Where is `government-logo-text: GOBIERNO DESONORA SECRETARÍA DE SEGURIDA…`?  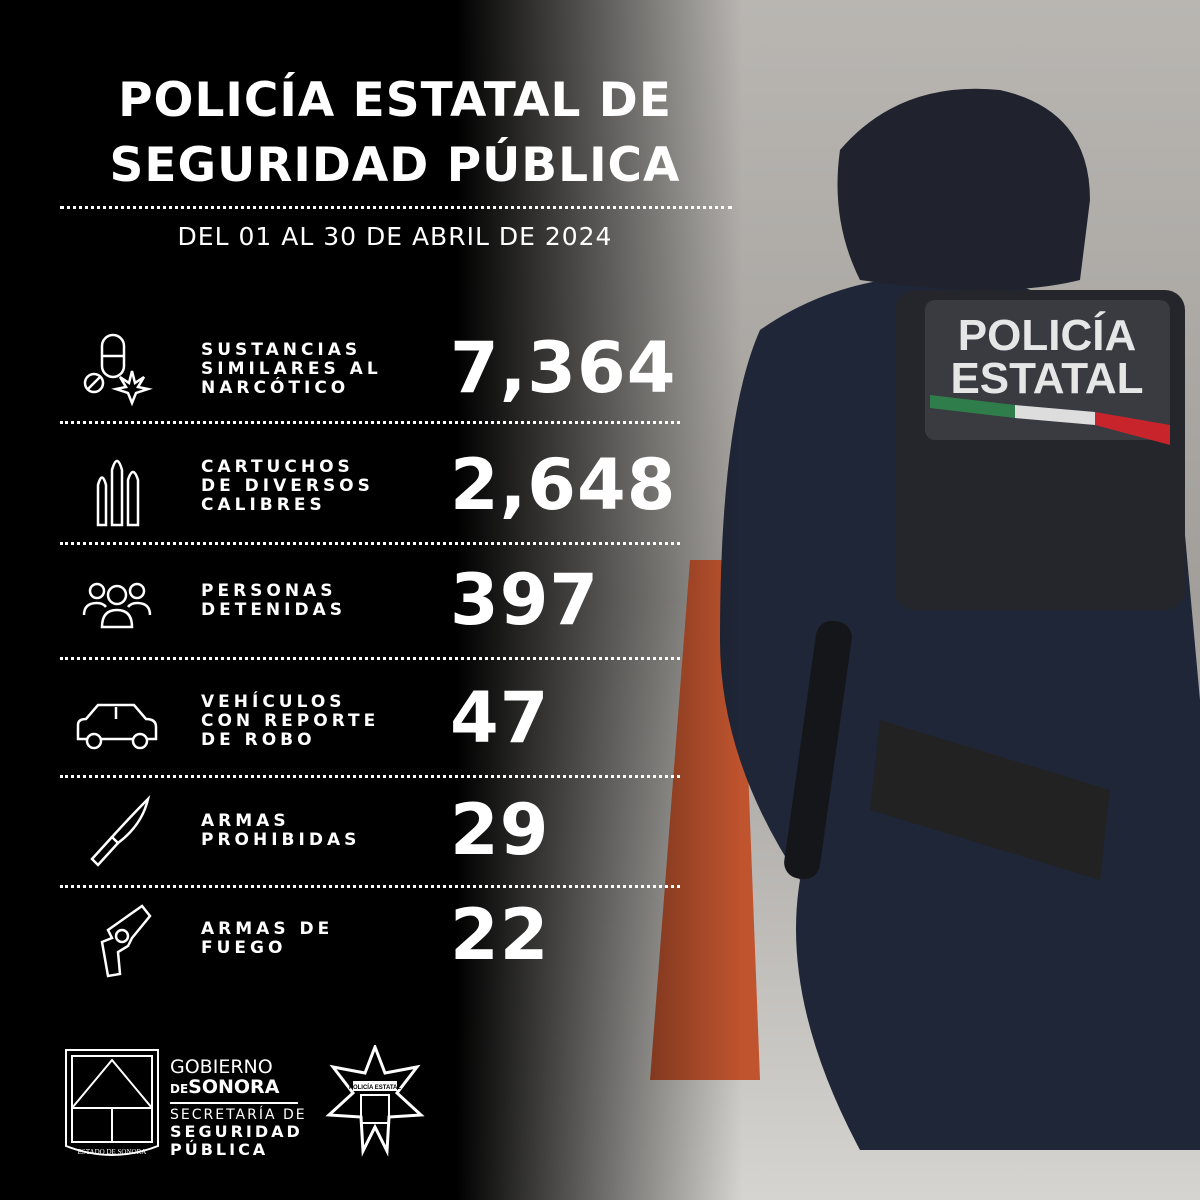 government-logo-text: GOBIERNO DESONORA SECRETARÍA DE SEGURIDA… is located at coordinates (238, 1108).